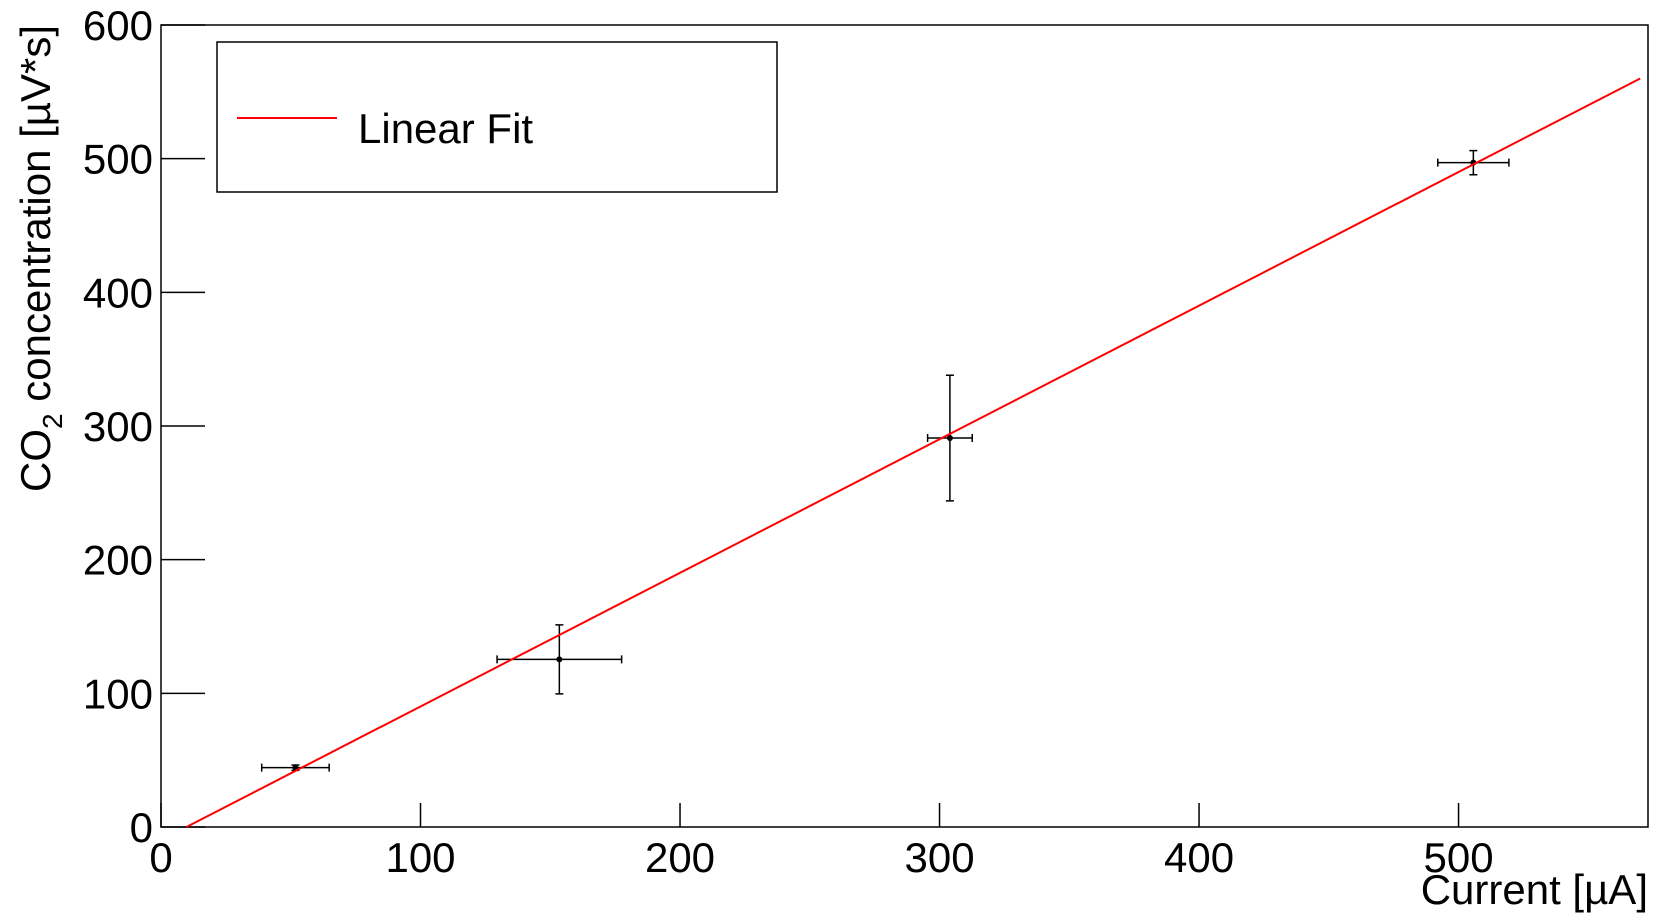 This screenshot has width=1653, height=920. Describe the element at coordinates (1459, 857) in the screenshot. I see `x-tick-label: 500` at that location.